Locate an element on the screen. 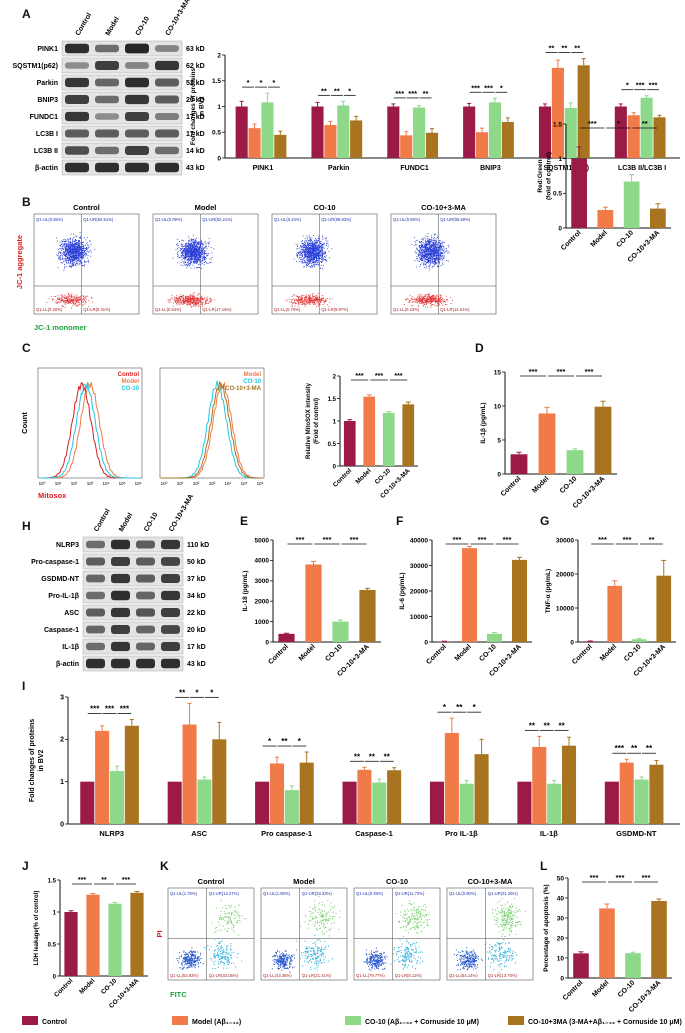 The height and width of the screenshot is (1033, 685). quadrant-label: Q1-LL(54.14%) is located at coordinates (463, 975).